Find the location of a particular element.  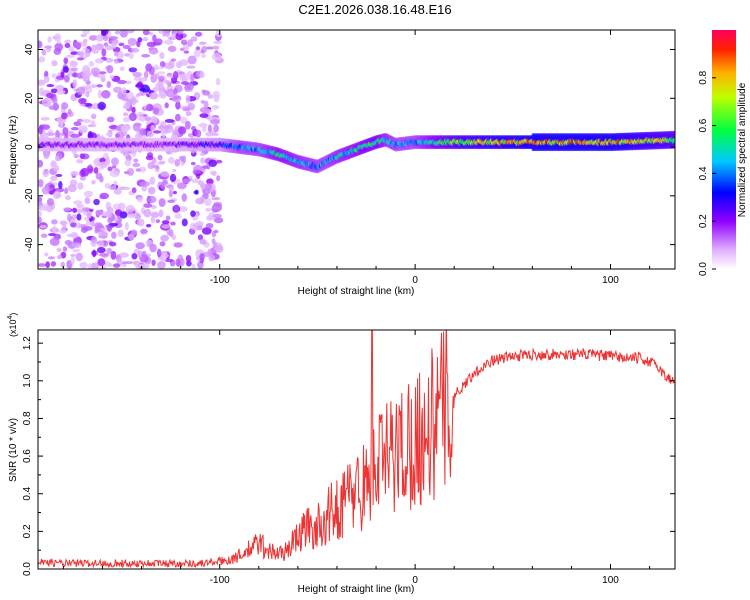

y-multiplier-base: (x10 is located at coordinates (13, 328).